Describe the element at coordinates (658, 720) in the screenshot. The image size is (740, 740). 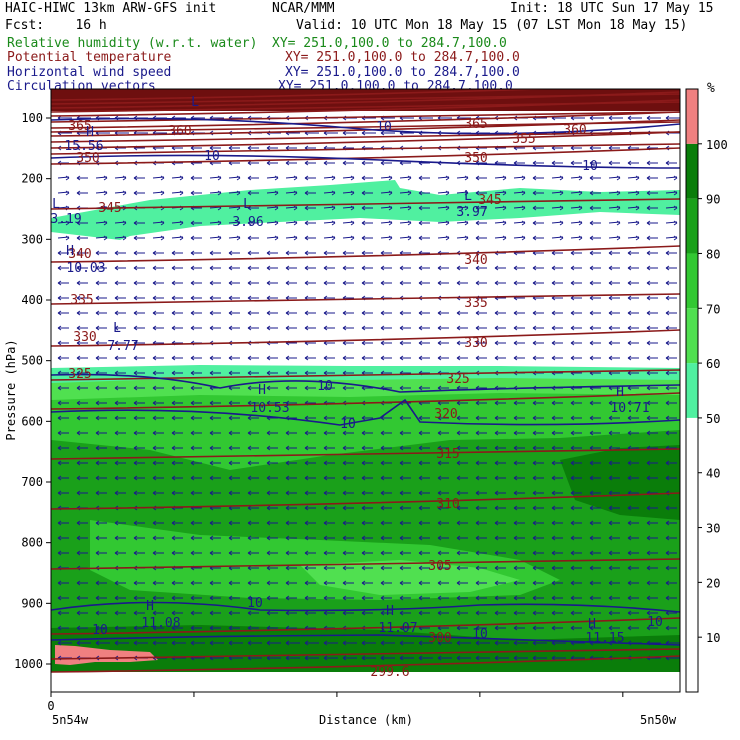
I see `x-end-label: 5n50w` at that location.